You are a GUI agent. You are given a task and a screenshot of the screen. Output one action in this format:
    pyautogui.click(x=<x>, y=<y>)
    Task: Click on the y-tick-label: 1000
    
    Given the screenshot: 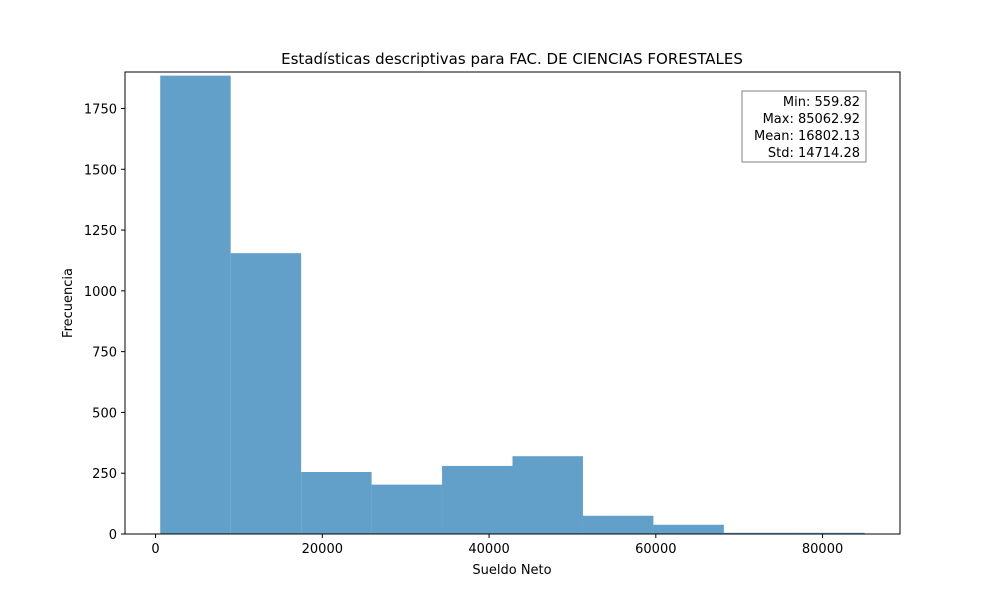 What is the action you would take?
    pyautogui.click(x=100, y=292)
    